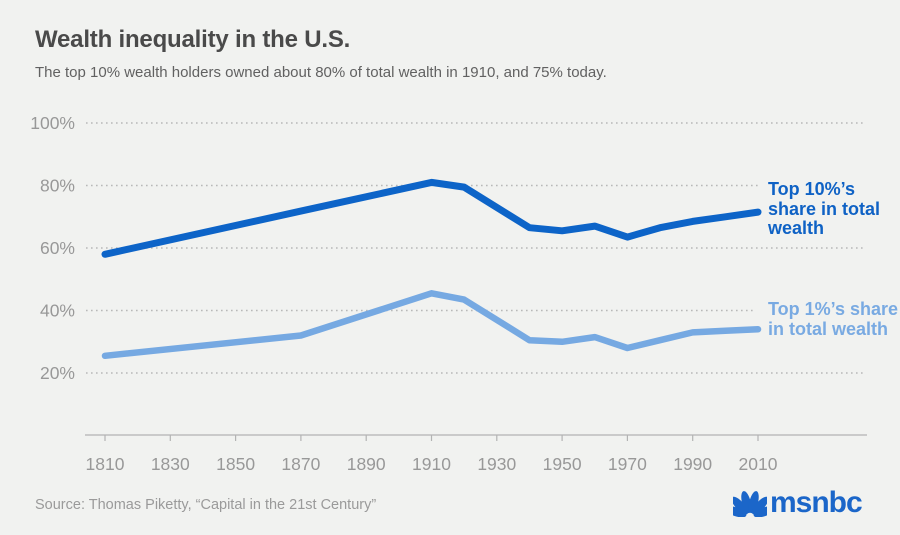 The image size is (900, 535). I want to click on msnbc-wordmark: msnbc, so click(816, 502).